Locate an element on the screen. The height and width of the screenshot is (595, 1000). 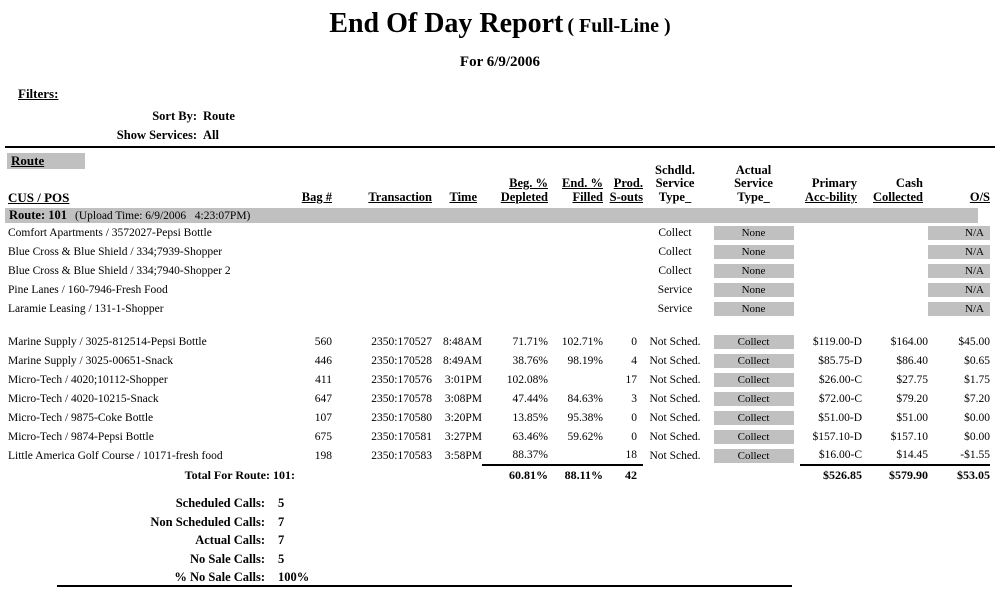
cus-pos-value: Pine Lanes / 160-7946-Fresh Food is located at coordinates (88, 289).